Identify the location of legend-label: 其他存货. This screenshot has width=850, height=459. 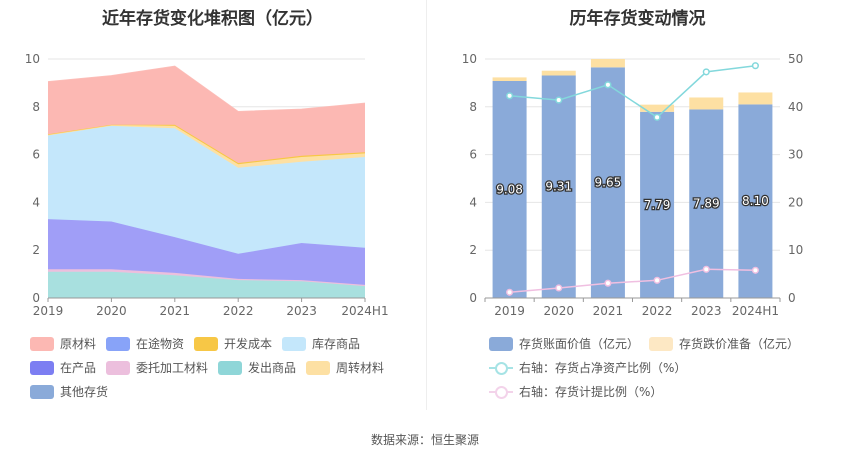
(84, 392).